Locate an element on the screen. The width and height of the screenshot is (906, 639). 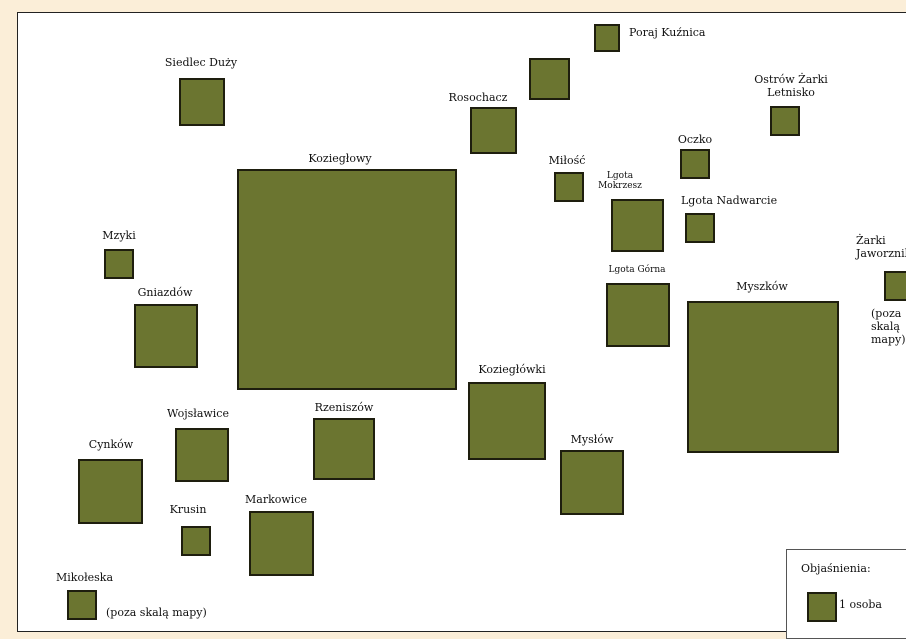
marker-unlabeled is located at coordinates (549, 79).